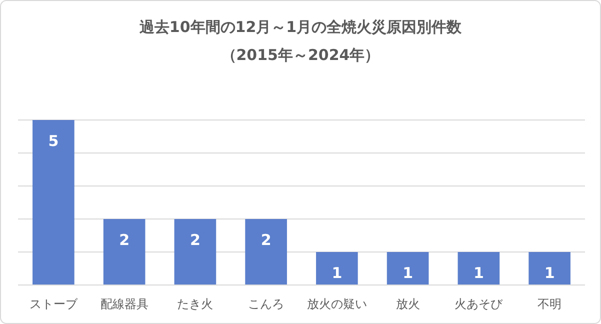 The image size is (601, 324). Describe the element at coordinates (53, 141) in the screenshot. I see `data-label: 5` at that location.